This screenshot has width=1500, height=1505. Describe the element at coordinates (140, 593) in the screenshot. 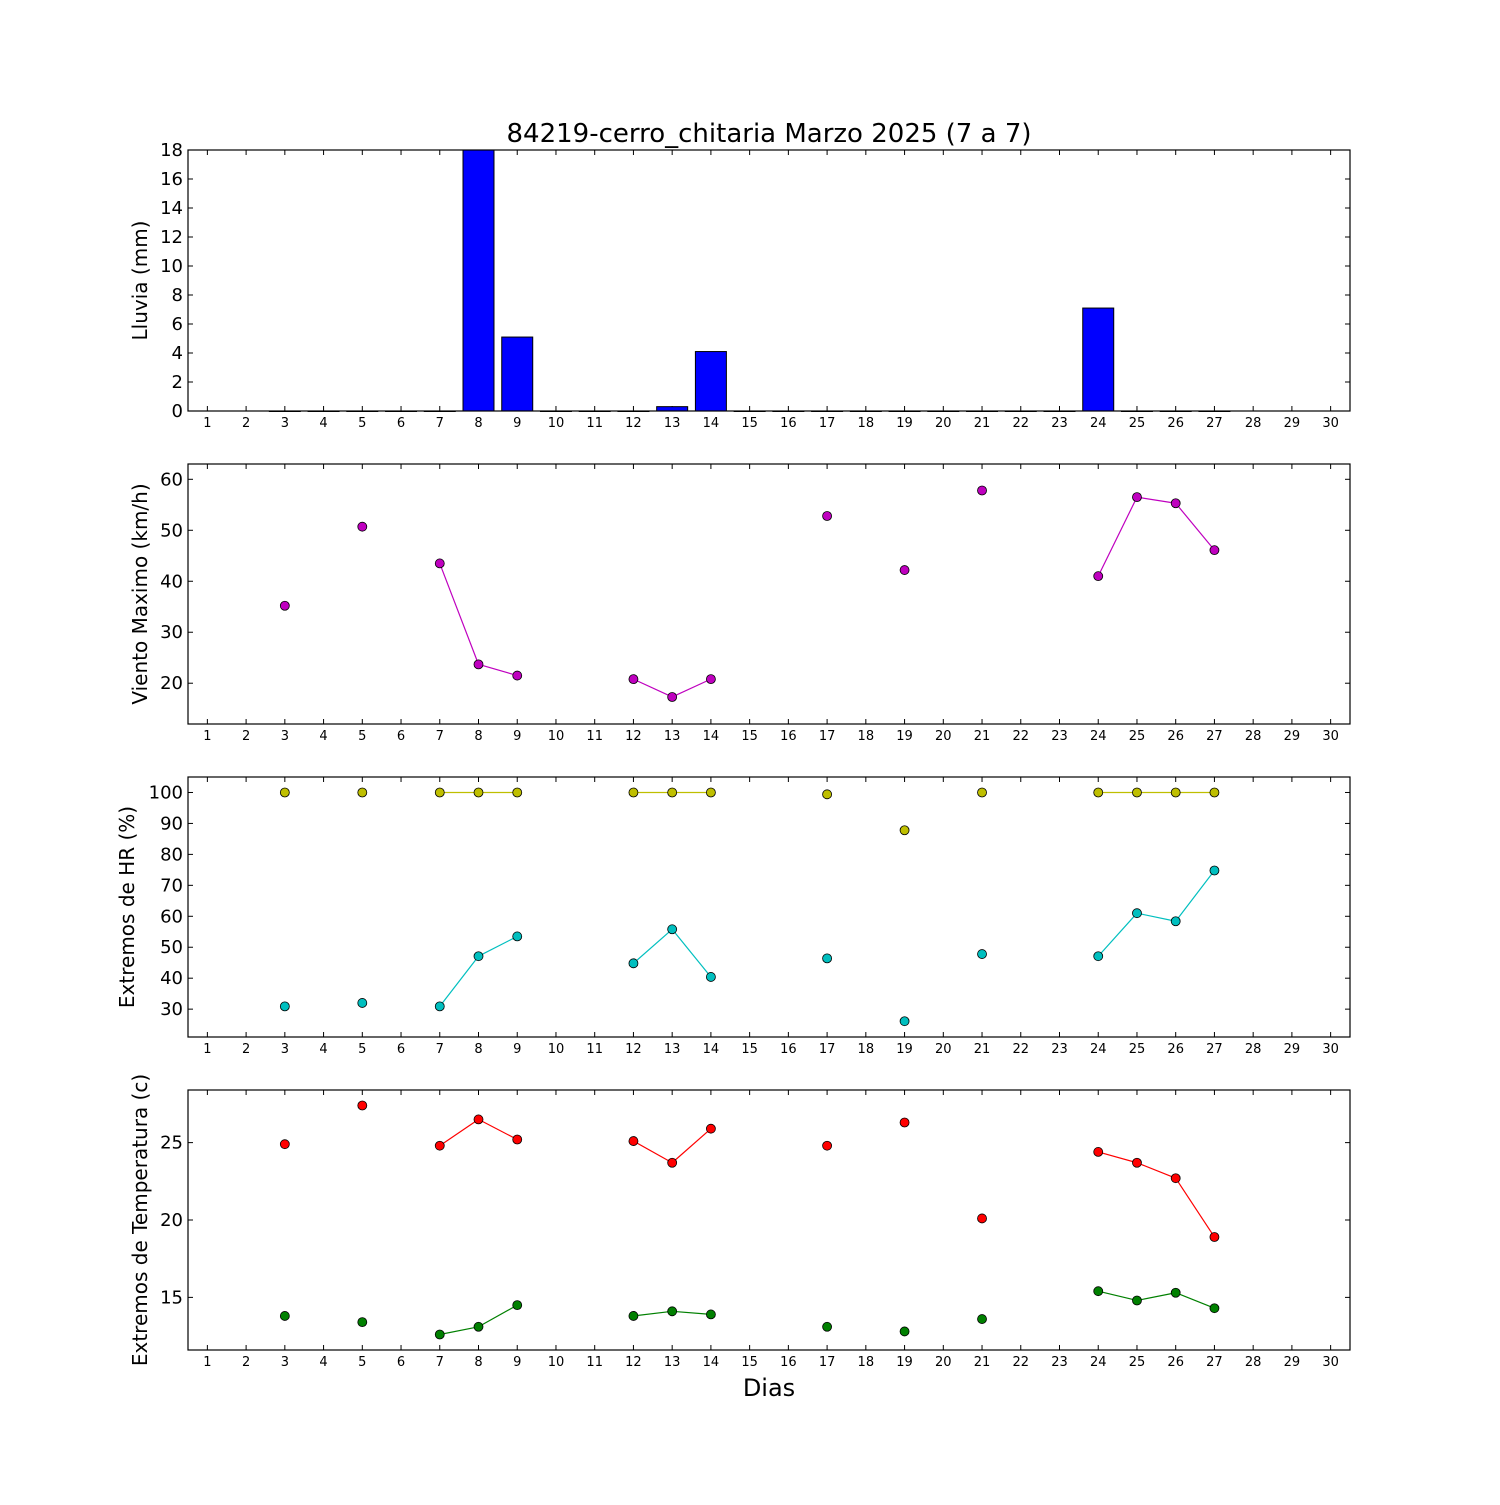

I see `y-axis-label: Viento Maximo (km/h)` at that location.